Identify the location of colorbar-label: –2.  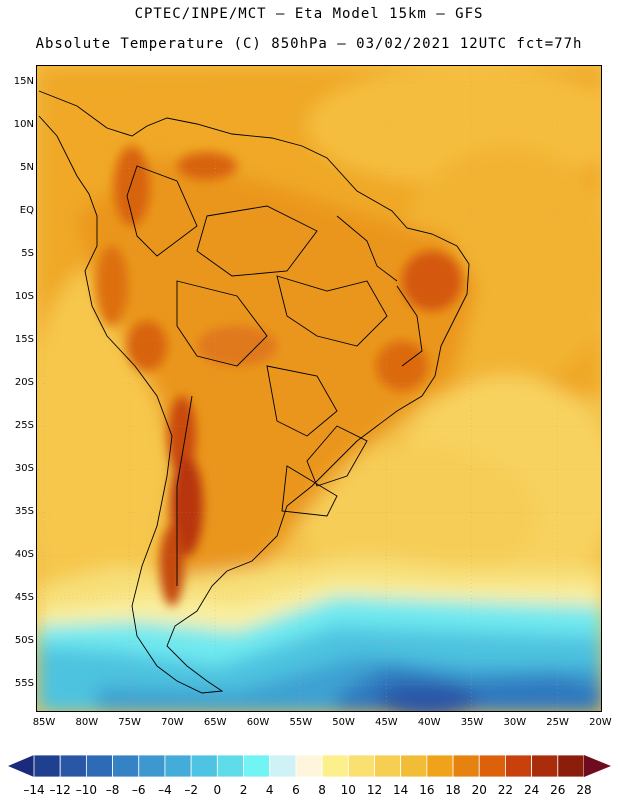
(191, 790).